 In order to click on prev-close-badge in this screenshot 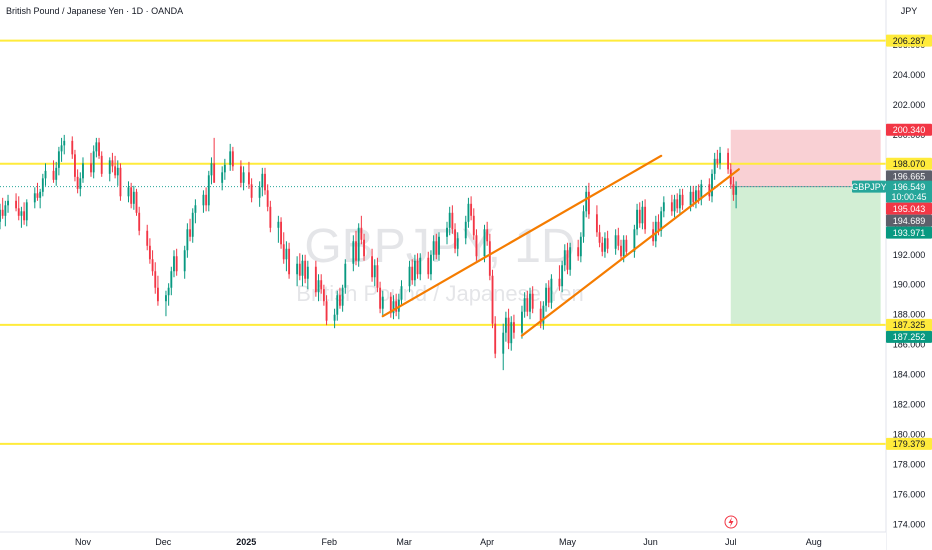, I will do `click(909, 176)`.